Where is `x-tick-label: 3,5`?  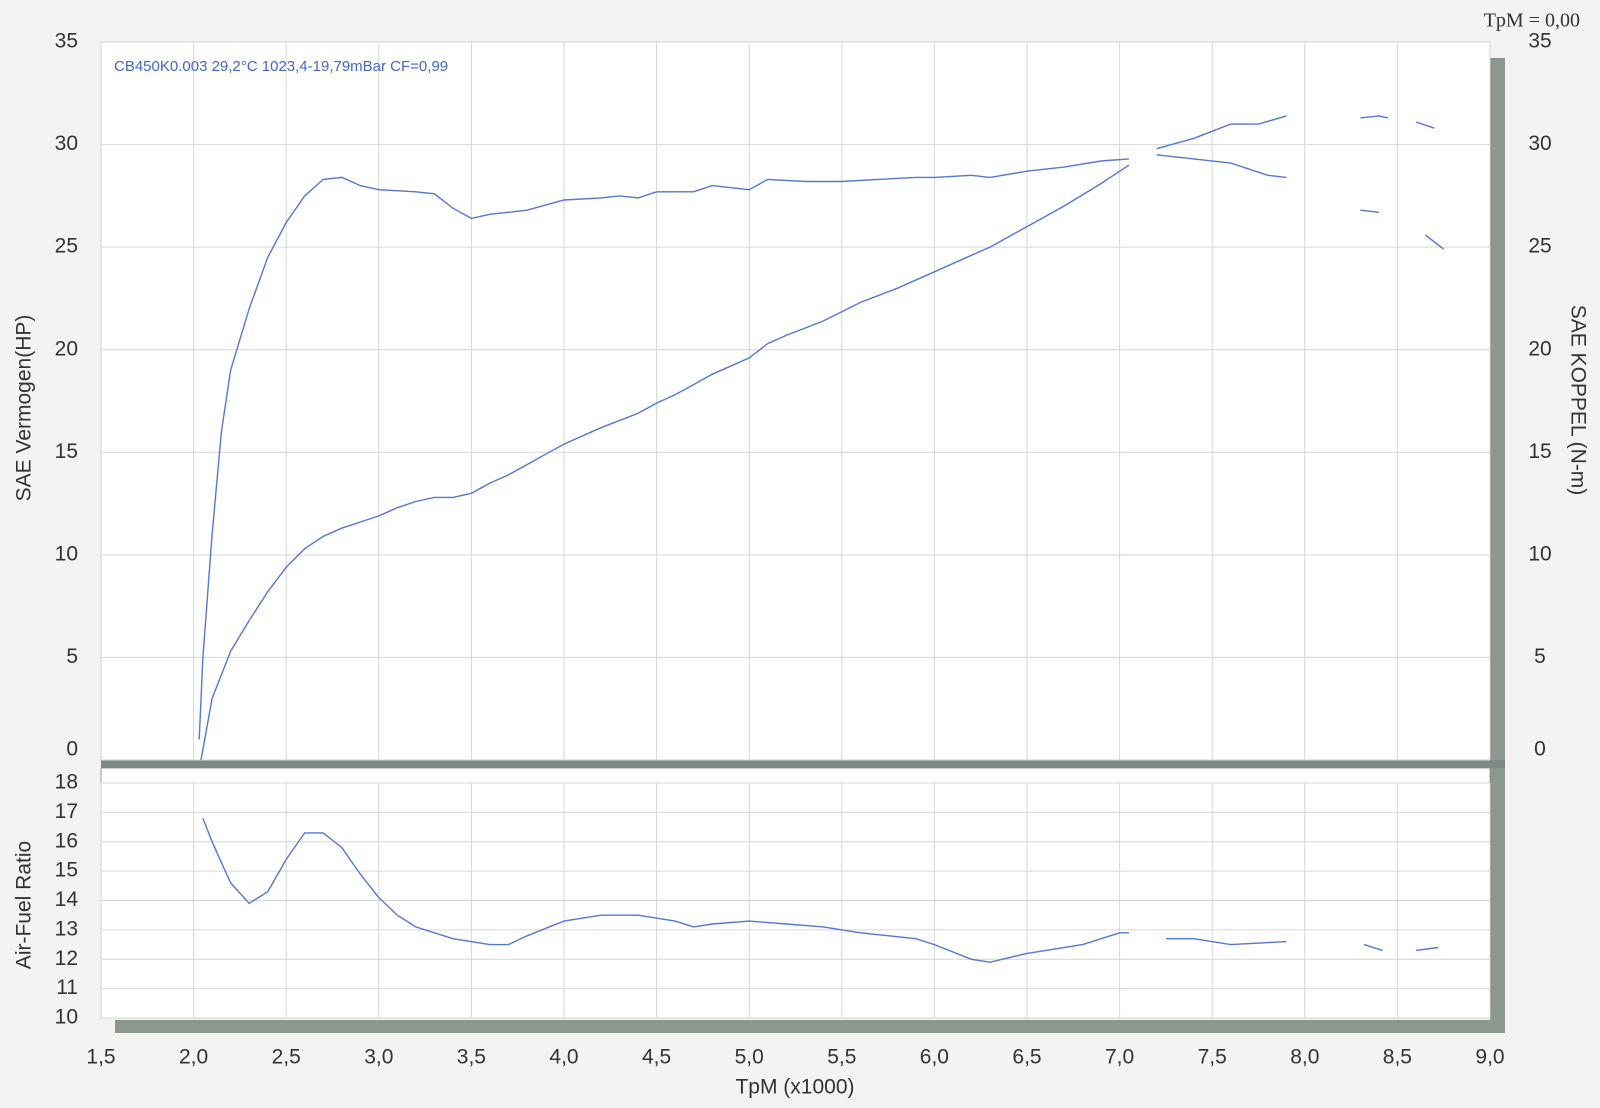
x-tick-label: 3,5 is located at coordinates (471, 1057).